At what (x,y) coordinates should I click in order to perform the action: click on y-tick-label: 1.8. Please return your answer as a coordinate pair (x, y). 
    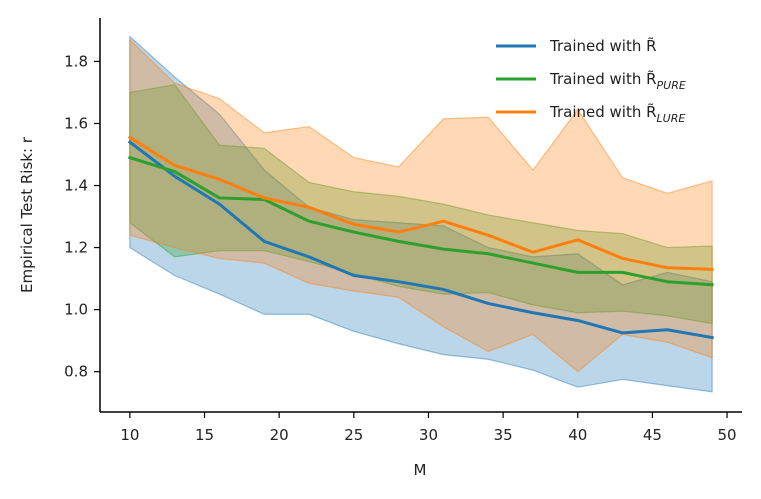
    Looking at the image, I should click on (76, 61).